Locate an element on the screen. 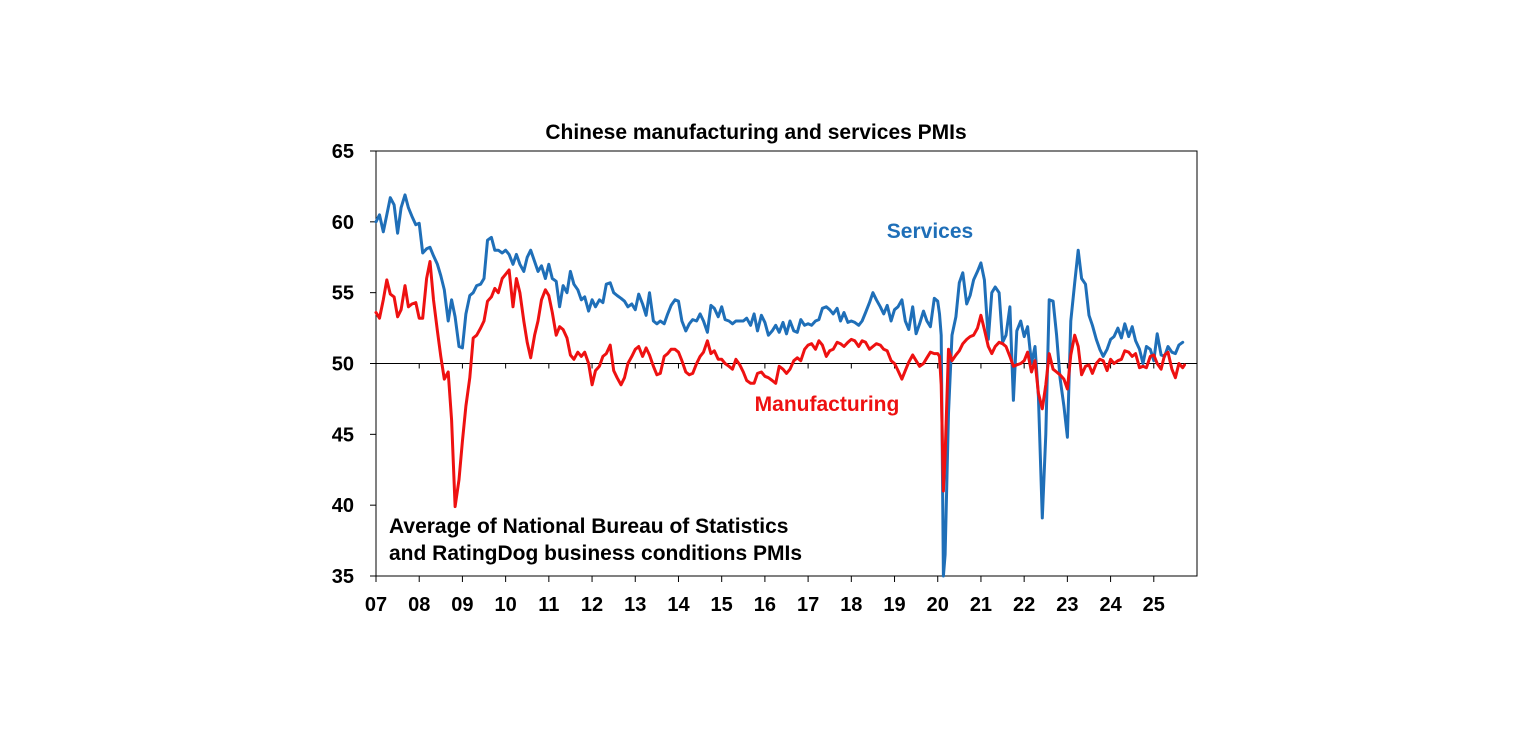 This screenshot has height=744, width=1536. x-tick-label: 22 is located at coordinates (1024, 605).